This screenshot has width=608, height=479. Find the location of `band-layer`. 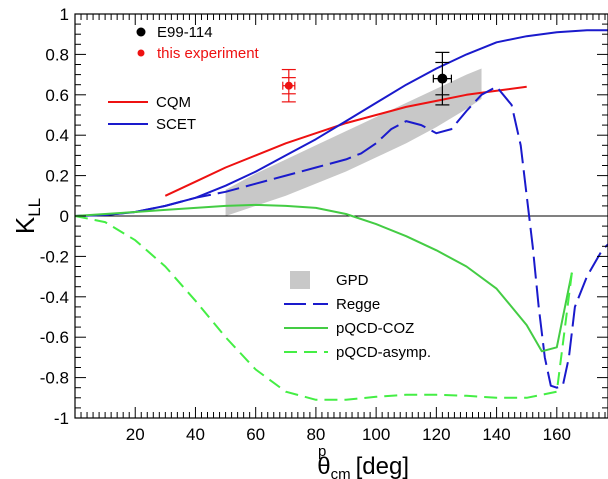

band-layer is located at coordinates (353, 142).